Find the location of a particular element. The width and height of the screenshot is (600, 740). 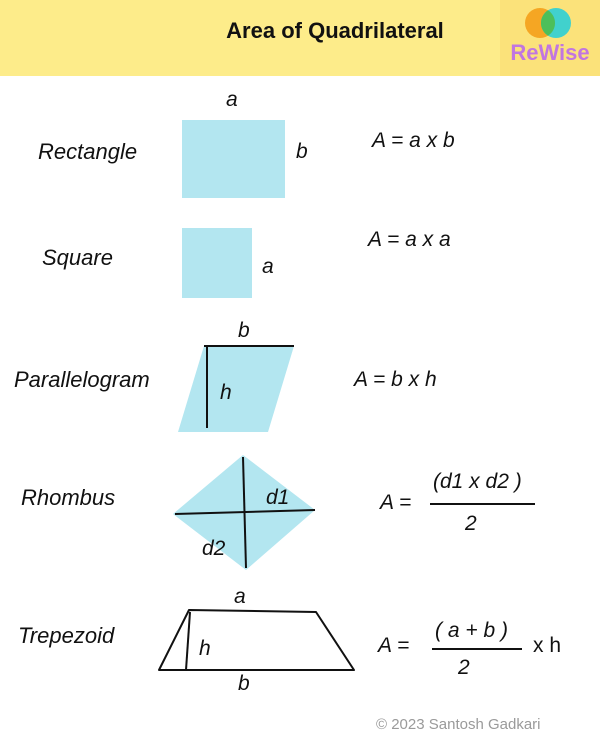

logo-circles-icon is located at coordinates (548, 23).